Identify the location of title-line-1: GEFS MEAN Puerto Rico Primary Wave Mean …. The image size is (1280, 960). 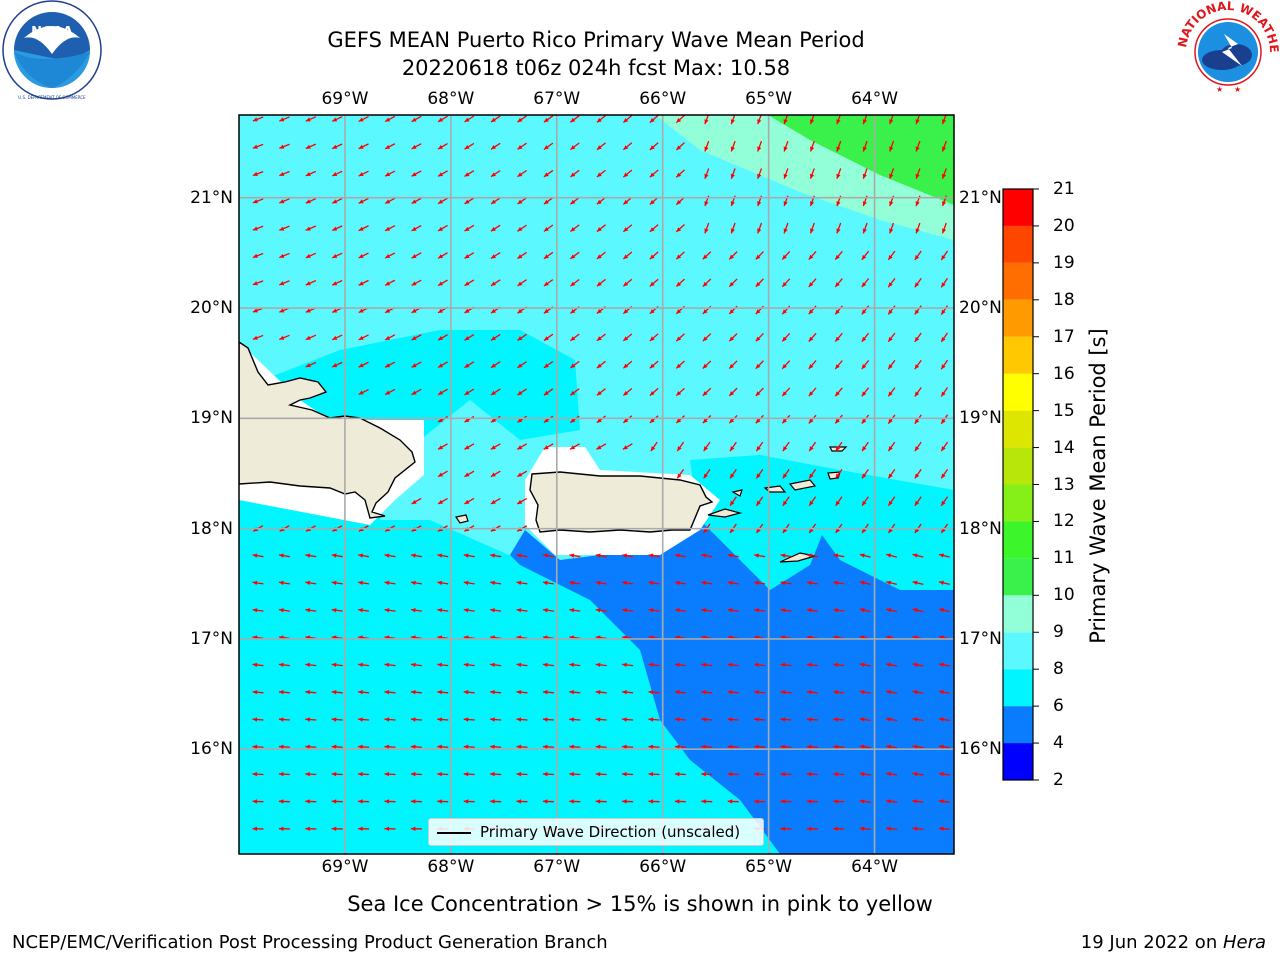
(596, 40).